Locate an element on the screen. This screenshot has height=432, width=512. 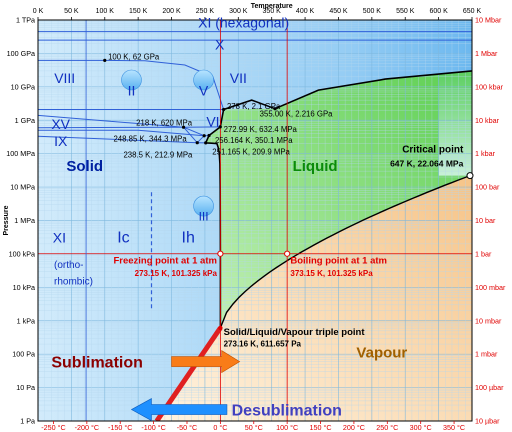
top-tick-label: 50 K is located at coordinates (71, 11).